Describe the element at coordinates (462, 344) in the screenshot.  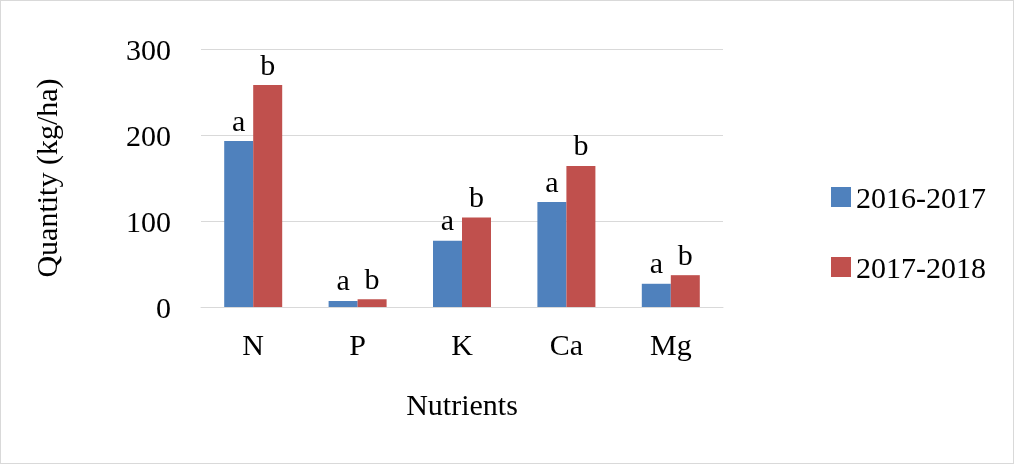
I see `x-tick-label: K` at that location.